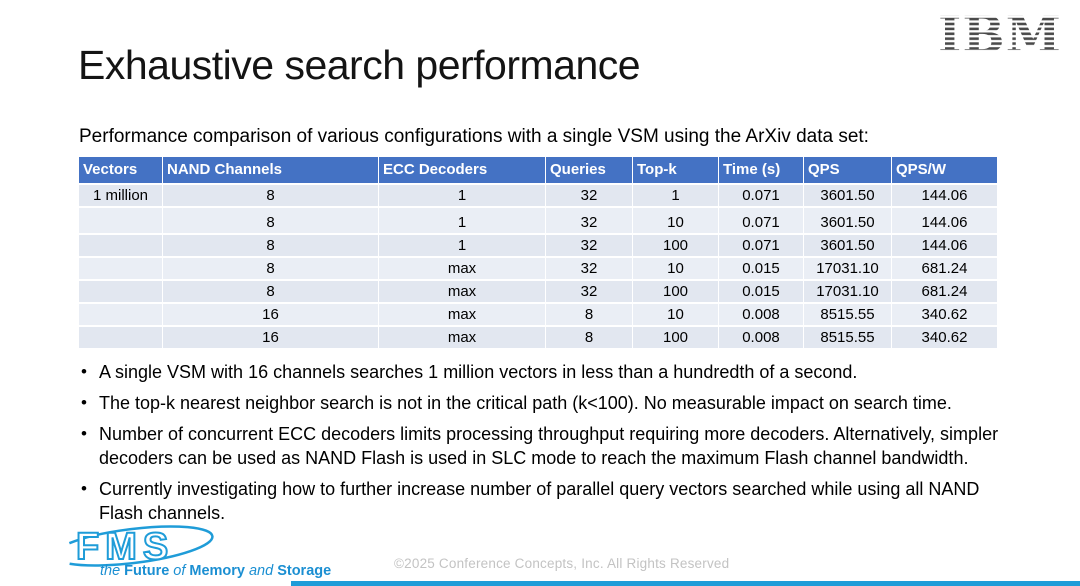  Describe the element at coordinates (179, 571) in the screenshot. I see `fms-tagline-word: of` at that location.